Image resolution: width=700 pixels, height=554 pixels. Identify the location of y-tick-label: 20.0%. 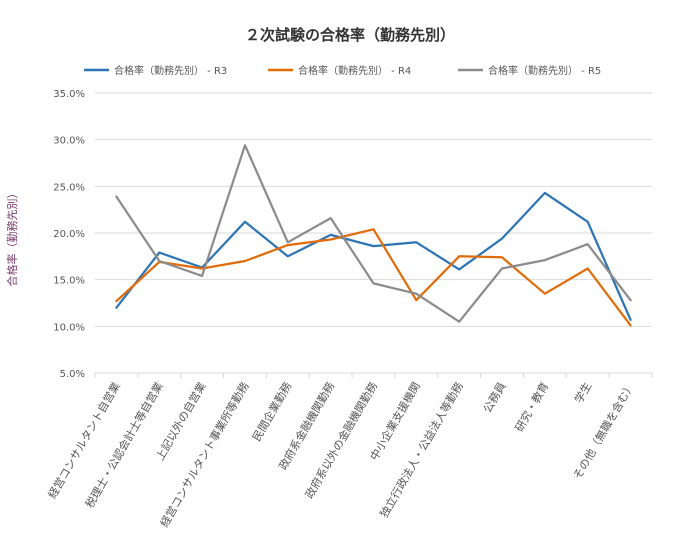
(69, 234).